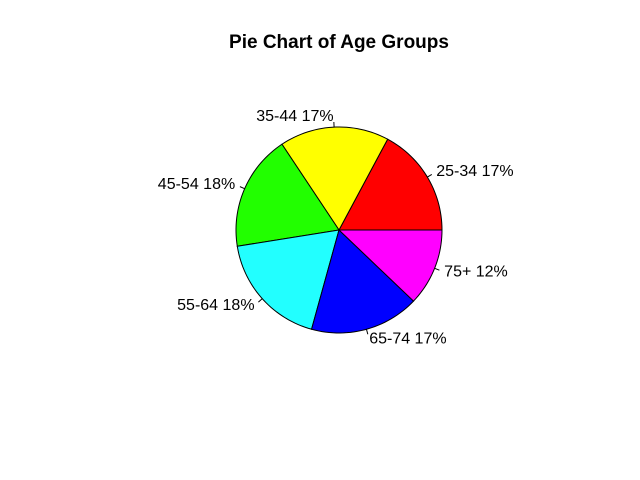 This screenshot has height=480, width=640. Describe the element at coordinates (474, 171) in the screenshot. I see `slice-label-25-34: 25-34 17%` at that location.